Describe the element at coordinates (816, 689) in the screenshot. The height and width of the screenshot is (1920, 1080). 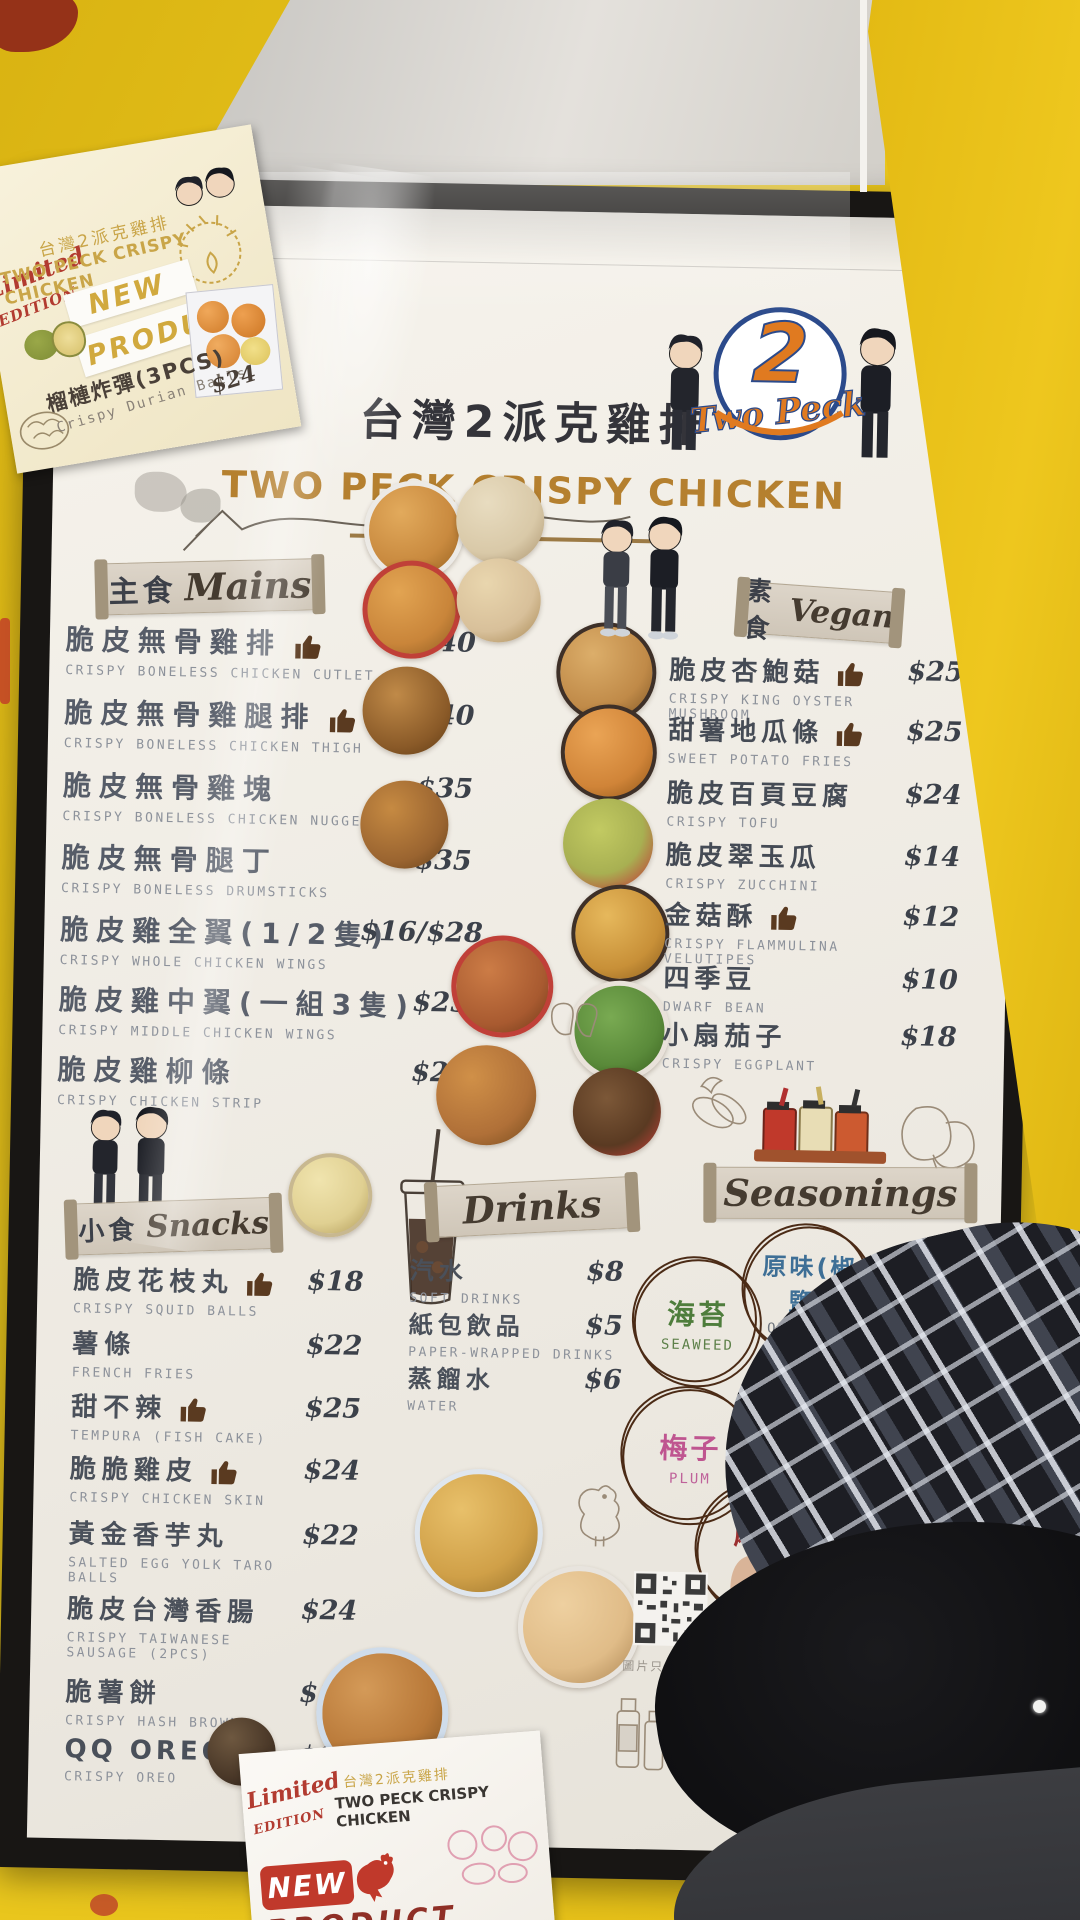
I see `menu-item: 脆皮杏鮑菇 CRISPY KING OYSTER MUSHROOM $25` at that location.